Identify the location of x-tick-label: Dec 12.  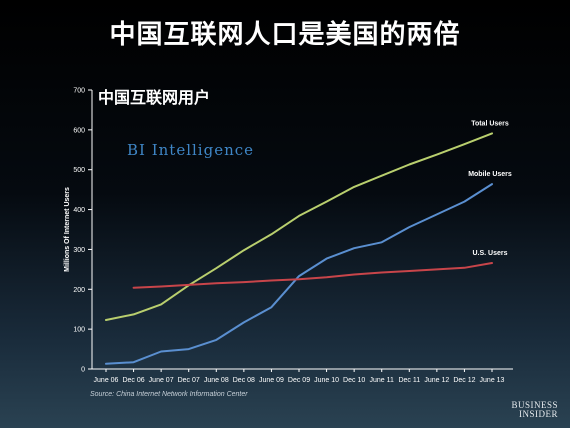
(464, 380).